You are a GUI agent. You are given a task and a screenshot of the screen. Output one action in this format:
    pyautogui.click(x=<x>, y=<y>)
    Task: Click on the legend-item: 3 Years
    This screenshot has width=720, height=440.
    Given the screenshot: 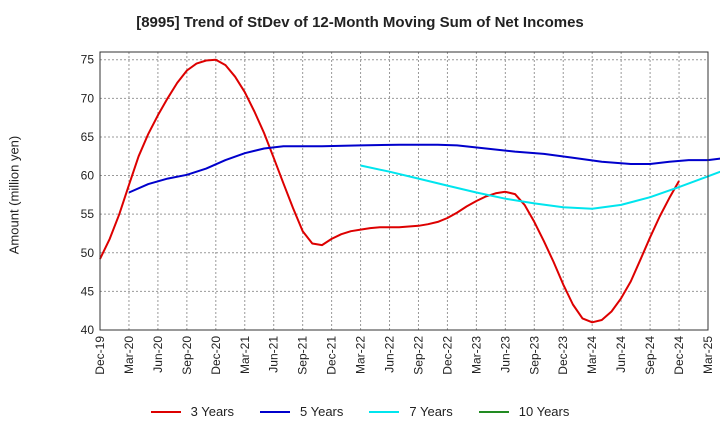 What is the action you would take?
    pyautogui.click(x=192, y=411)
    